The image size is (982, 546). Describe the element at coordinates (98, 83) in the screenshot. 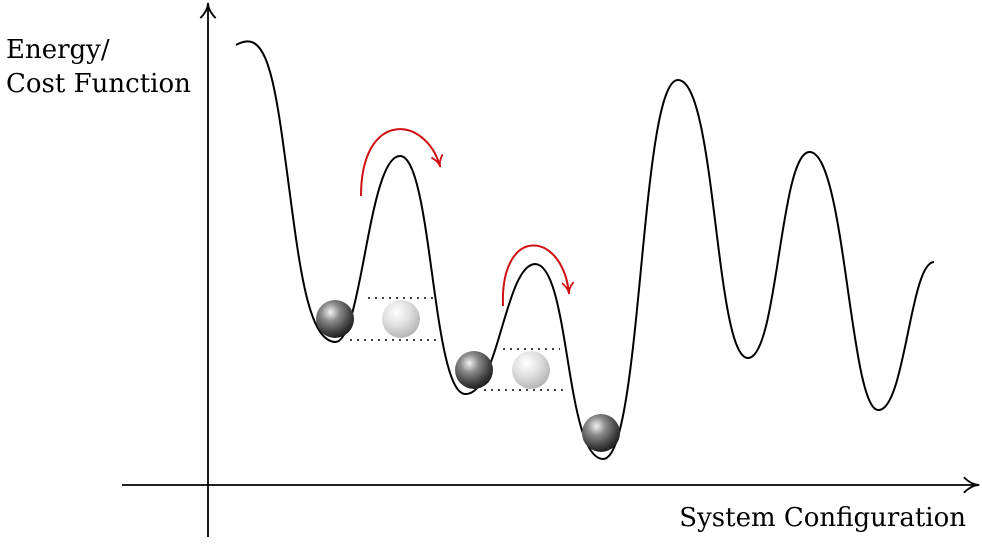

I see `y-axis-label-line2: Cost Function` at that location.